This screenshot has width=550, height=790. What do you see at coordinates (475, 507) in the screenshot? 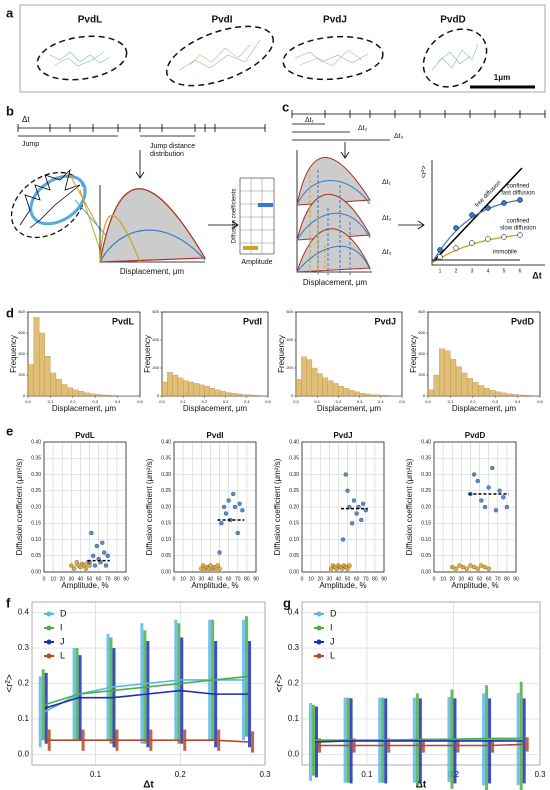
I see `plot-frame` at bounding box center [475, 507].